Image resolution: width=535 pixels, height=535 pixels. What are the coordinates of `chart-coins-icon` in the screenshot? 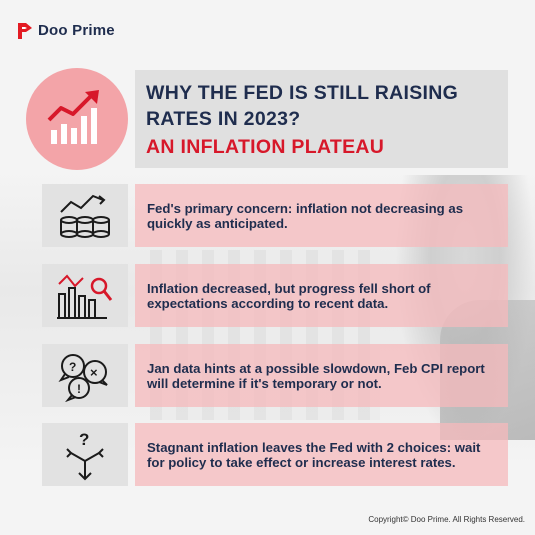 It's located at (85, 216).